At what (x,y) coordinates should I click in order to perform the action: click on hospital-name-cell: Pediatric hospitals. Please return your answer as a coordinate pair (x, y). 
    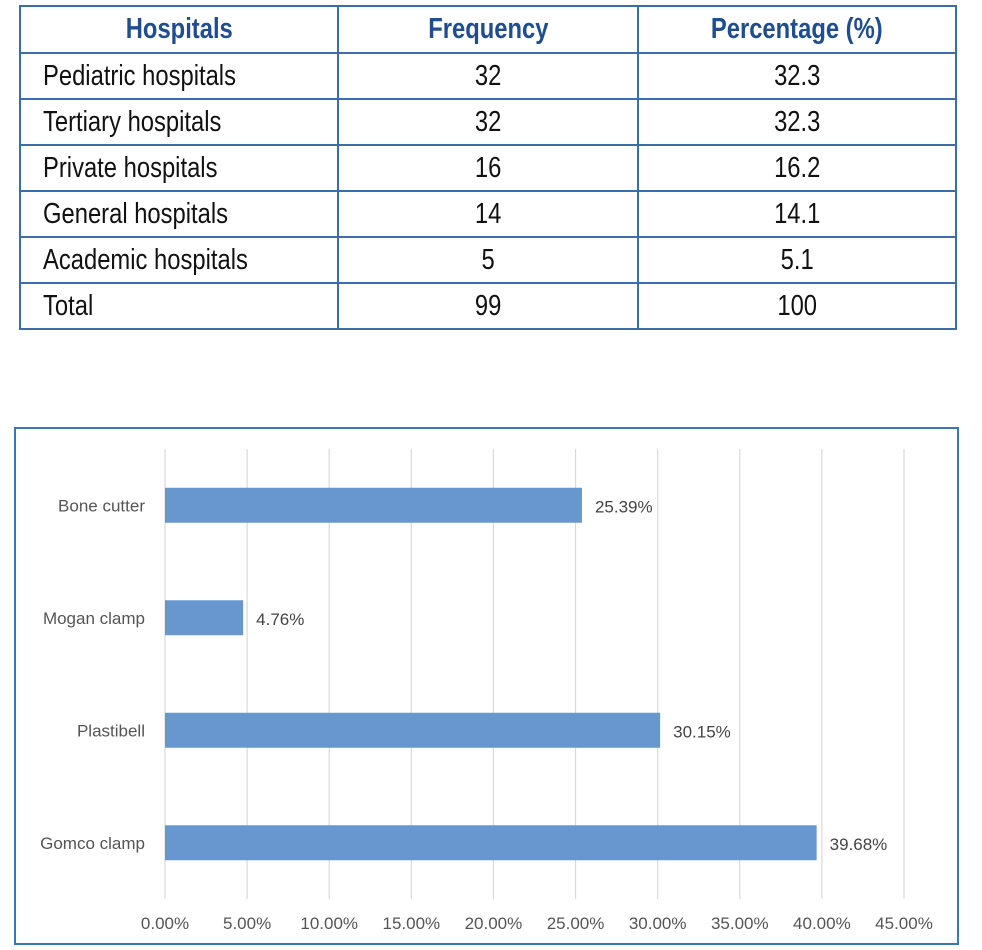
    Looking at the image, I should click on (179, 76).